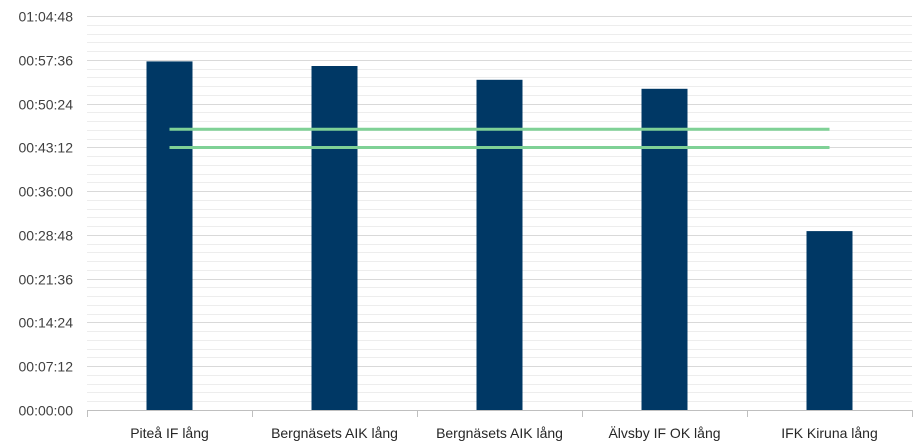 The image size is (916, 446). I want to click on y-tick-label: 00:14:24, so click(46, 323).